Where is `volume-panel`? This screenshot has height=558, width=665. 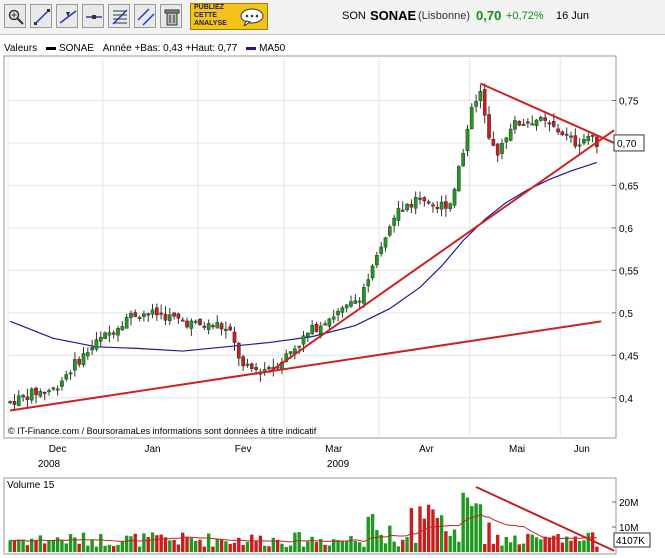
volume-panel is located at coordinates (310, 516).